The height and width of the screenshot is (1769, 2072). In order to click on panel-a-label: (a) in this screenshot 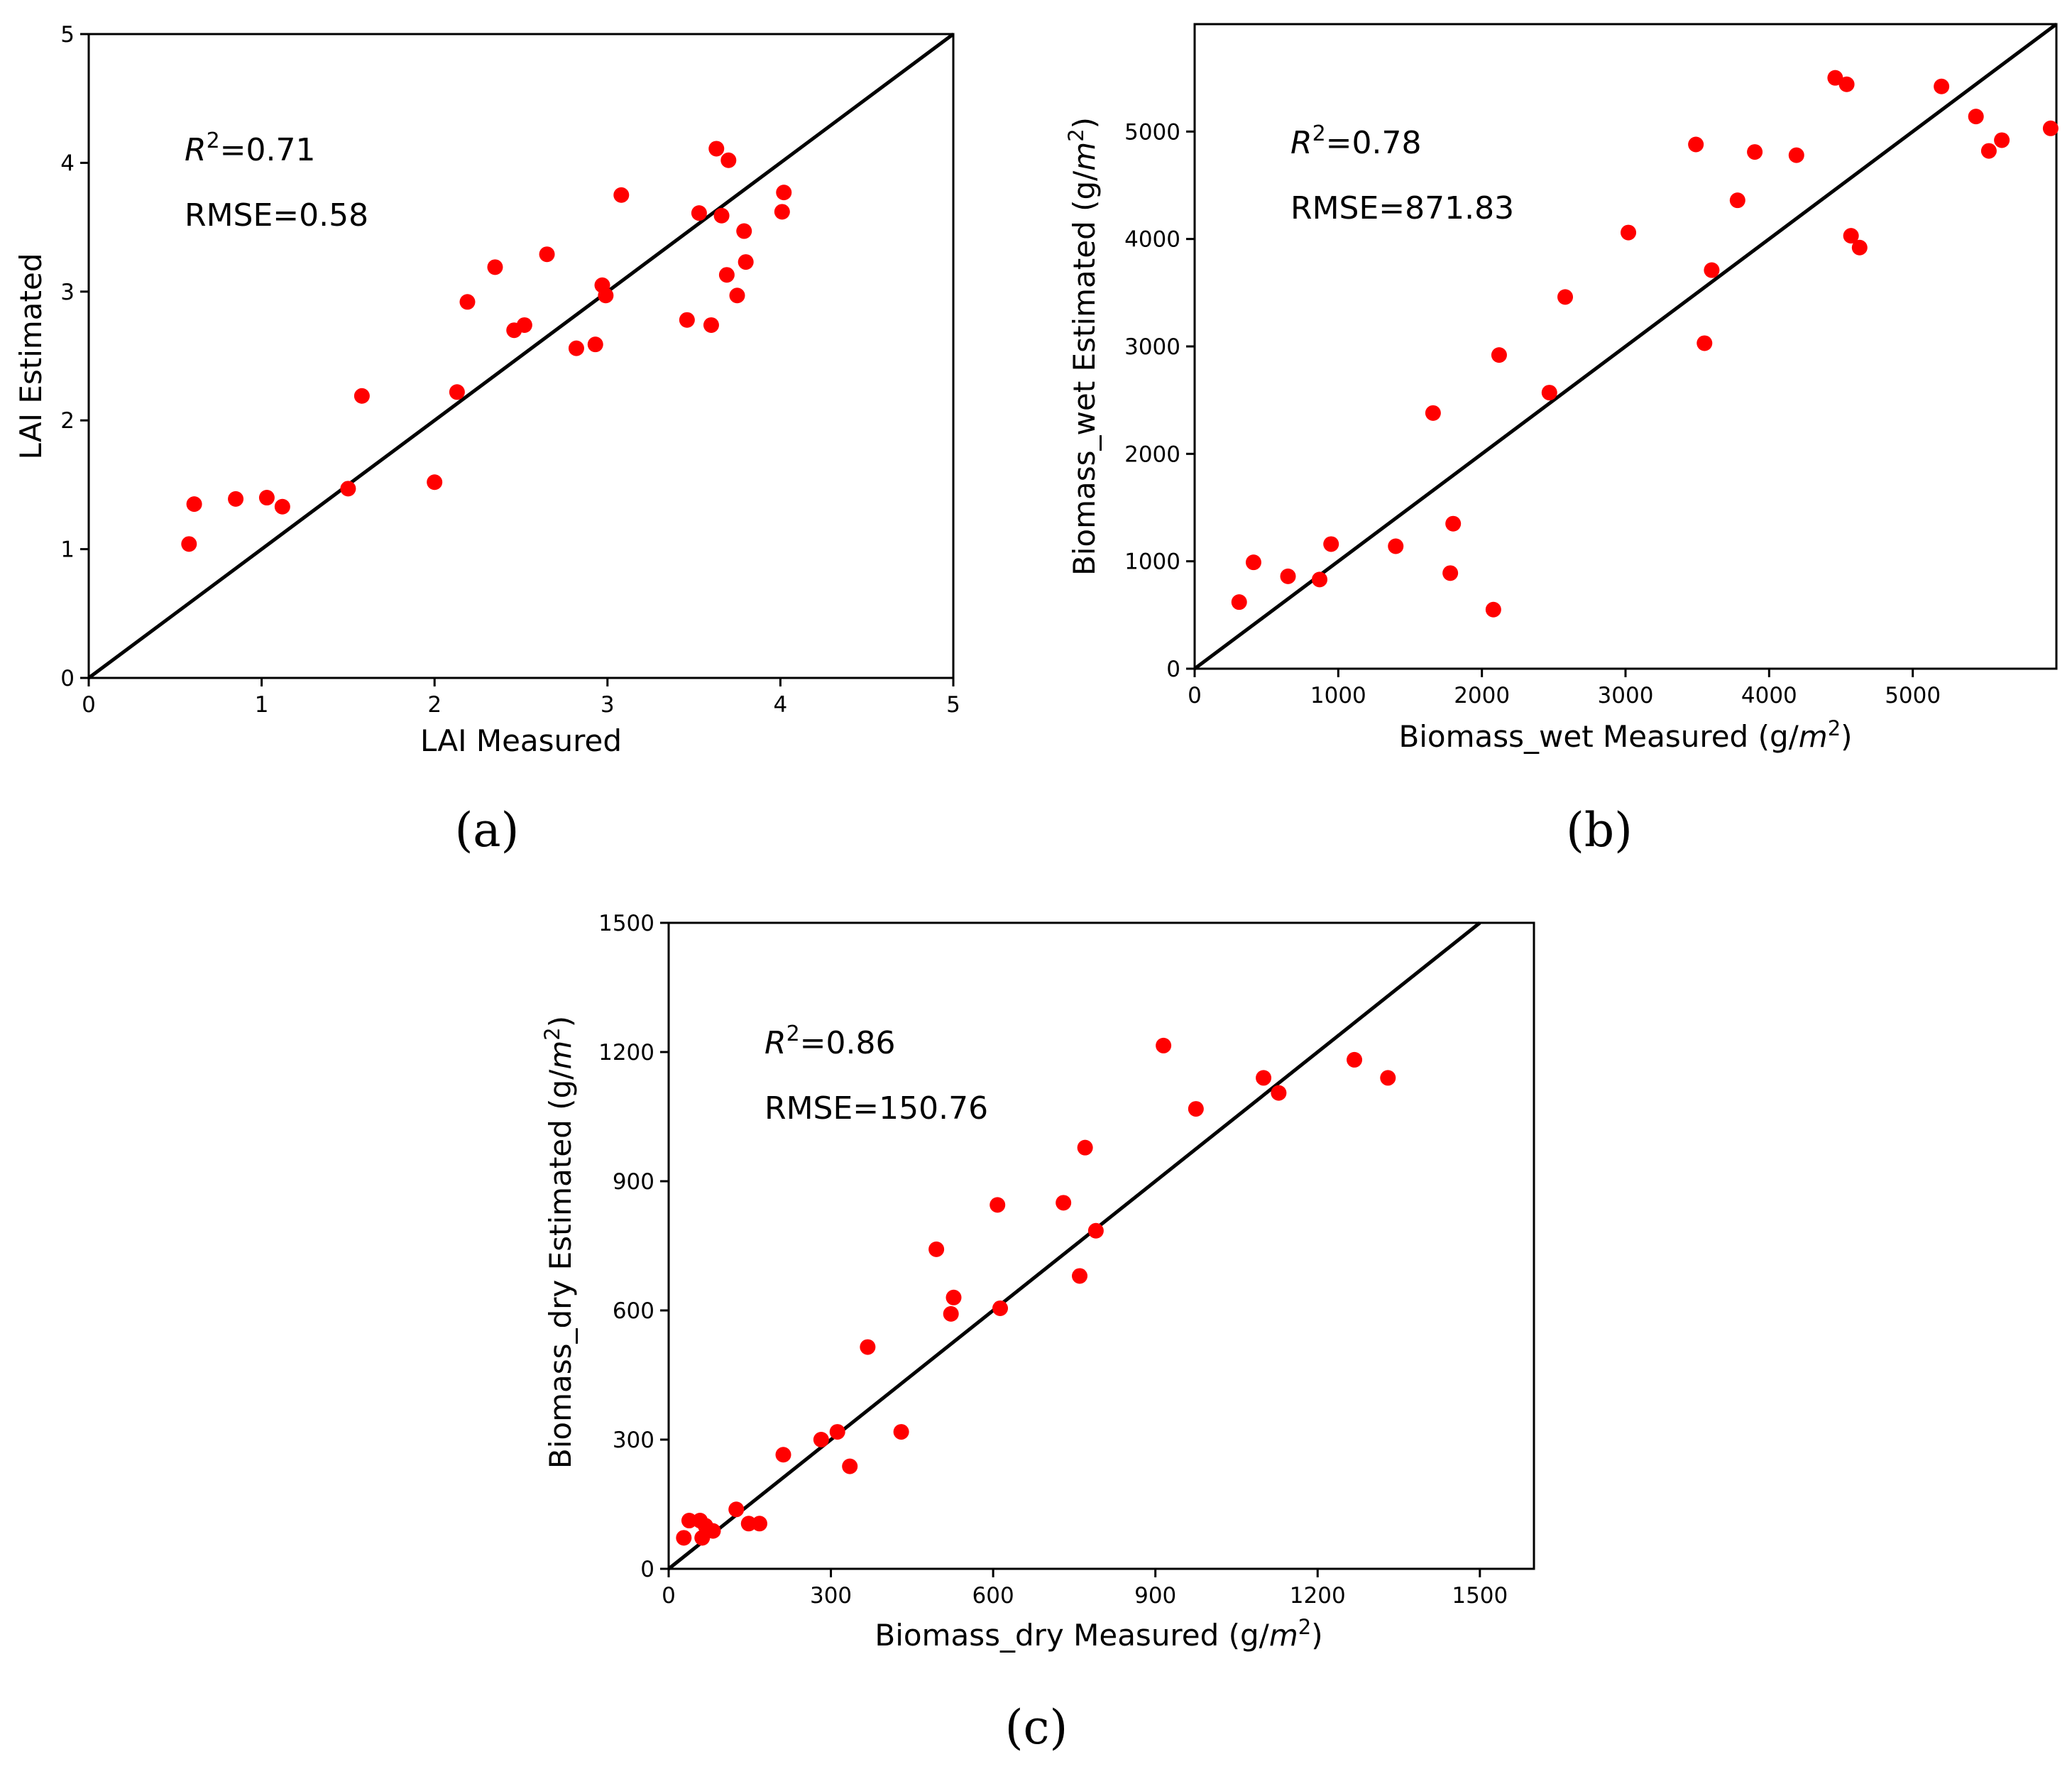, I will do `click(487, 830)`.